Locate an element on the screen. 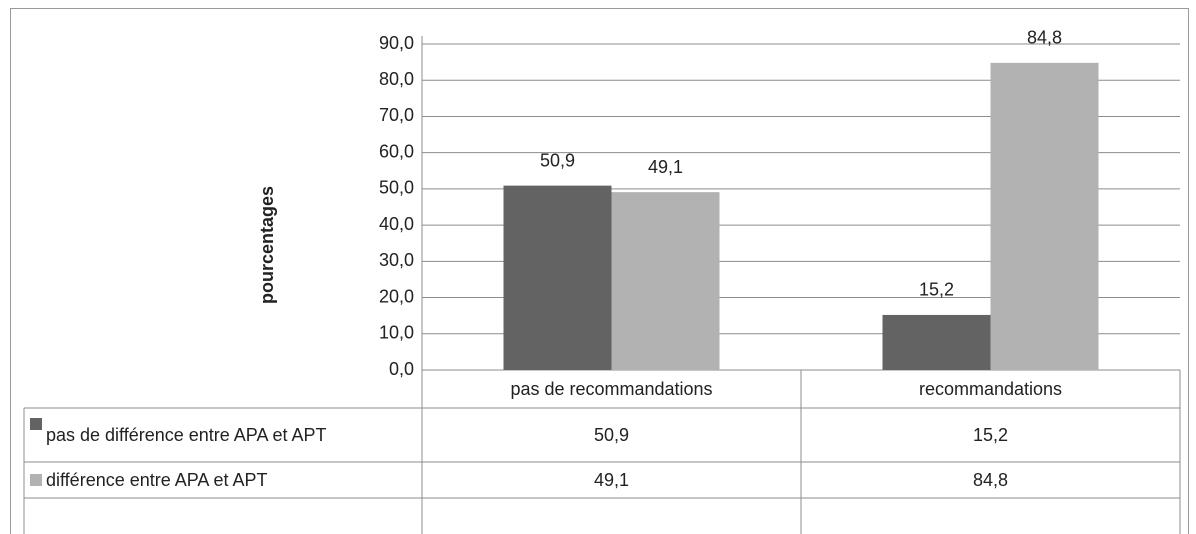  x-tick-label-text: pas de recommandations is located at coordinates (611, 388).